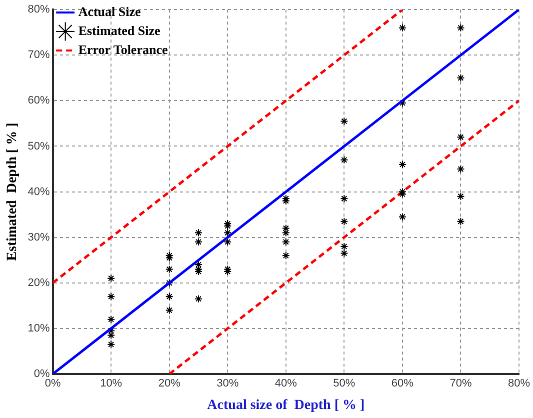  What do you see at coordinates (123, 49) in the screenshot?
I see `legend-label: Error Tolerance` at bounding box center [123, 49].